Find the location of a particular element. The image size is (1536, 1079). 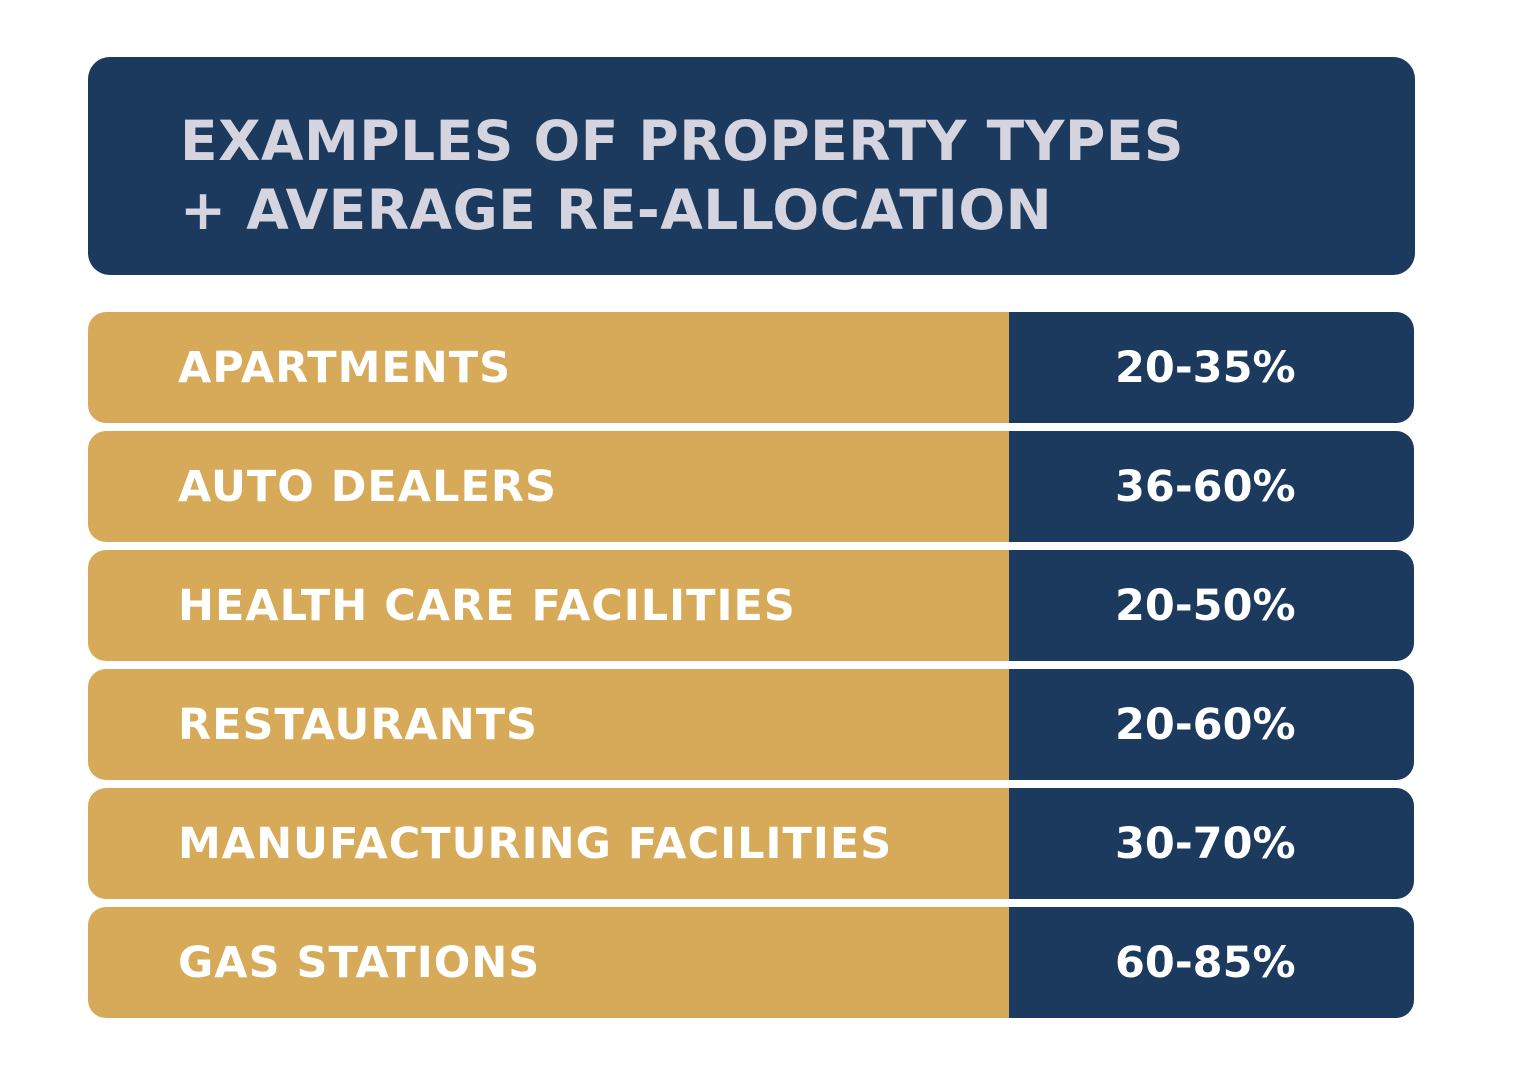

table-row: GAS STATIONS 60-85% is located at coordinates (751, 962).